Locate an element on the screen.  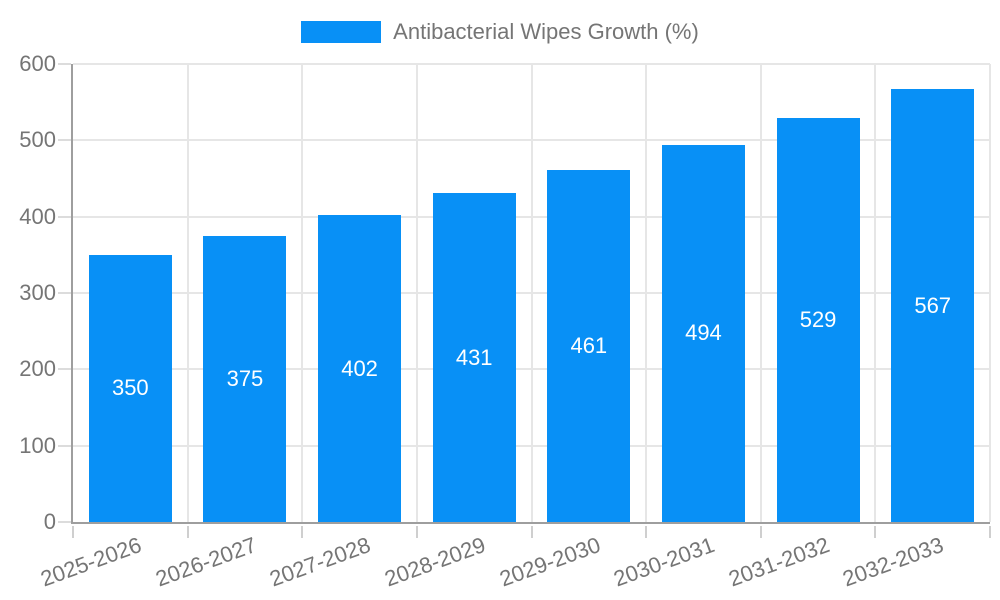
bar-2026-2027: 375 is located at coordinates (245, 378).